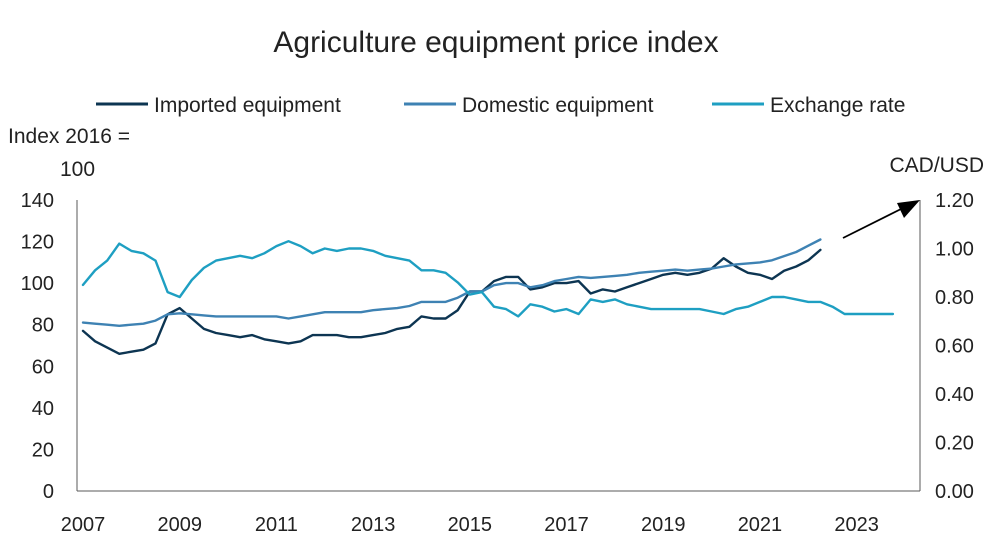 Image resolution: width=992 pixels, height=558 pixels. I want to click on right-tick-label: 1.20, so click(954, 201).